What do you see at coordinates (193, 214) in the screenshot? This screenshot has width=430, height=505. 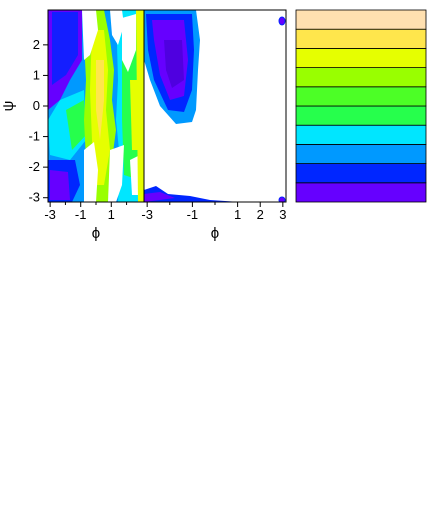 I see `panel-b-xtick-label: -1` at bounding box center [193, 214].